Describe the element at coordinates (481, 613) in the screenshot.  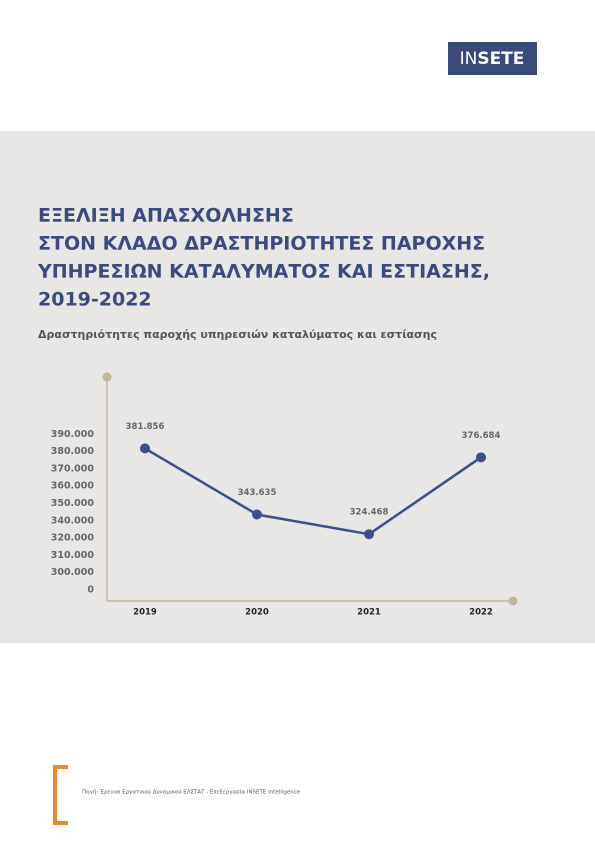
I see `x-tick-label: 2022` at that location.